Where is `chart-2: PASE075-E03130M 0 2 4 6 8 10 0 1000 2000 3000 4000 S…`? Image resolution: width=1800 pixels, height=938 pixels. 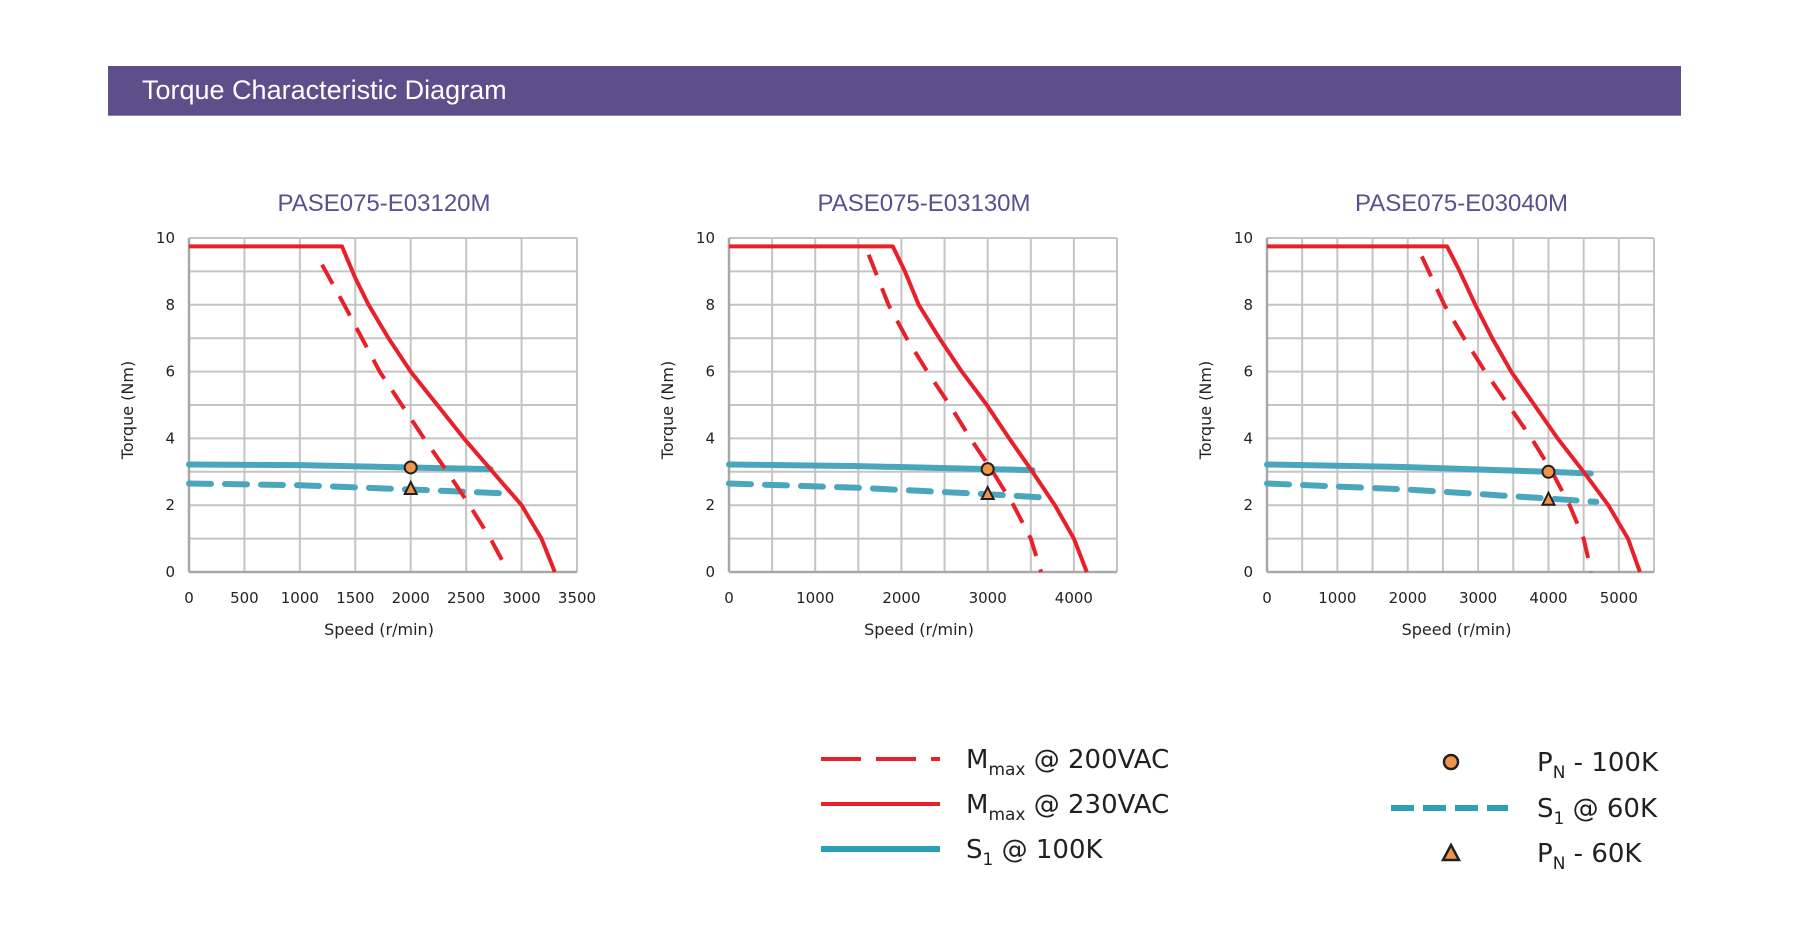 chart-2: PASE075-E03130M 0 2 4 6 8 10 0 1000 2000 3000 4000 S… is located at coordinates (888, 414).